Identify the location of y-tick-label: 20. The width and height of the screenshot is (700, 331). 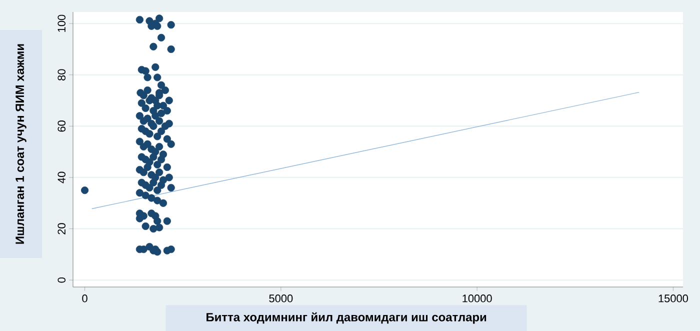
(62, 228).